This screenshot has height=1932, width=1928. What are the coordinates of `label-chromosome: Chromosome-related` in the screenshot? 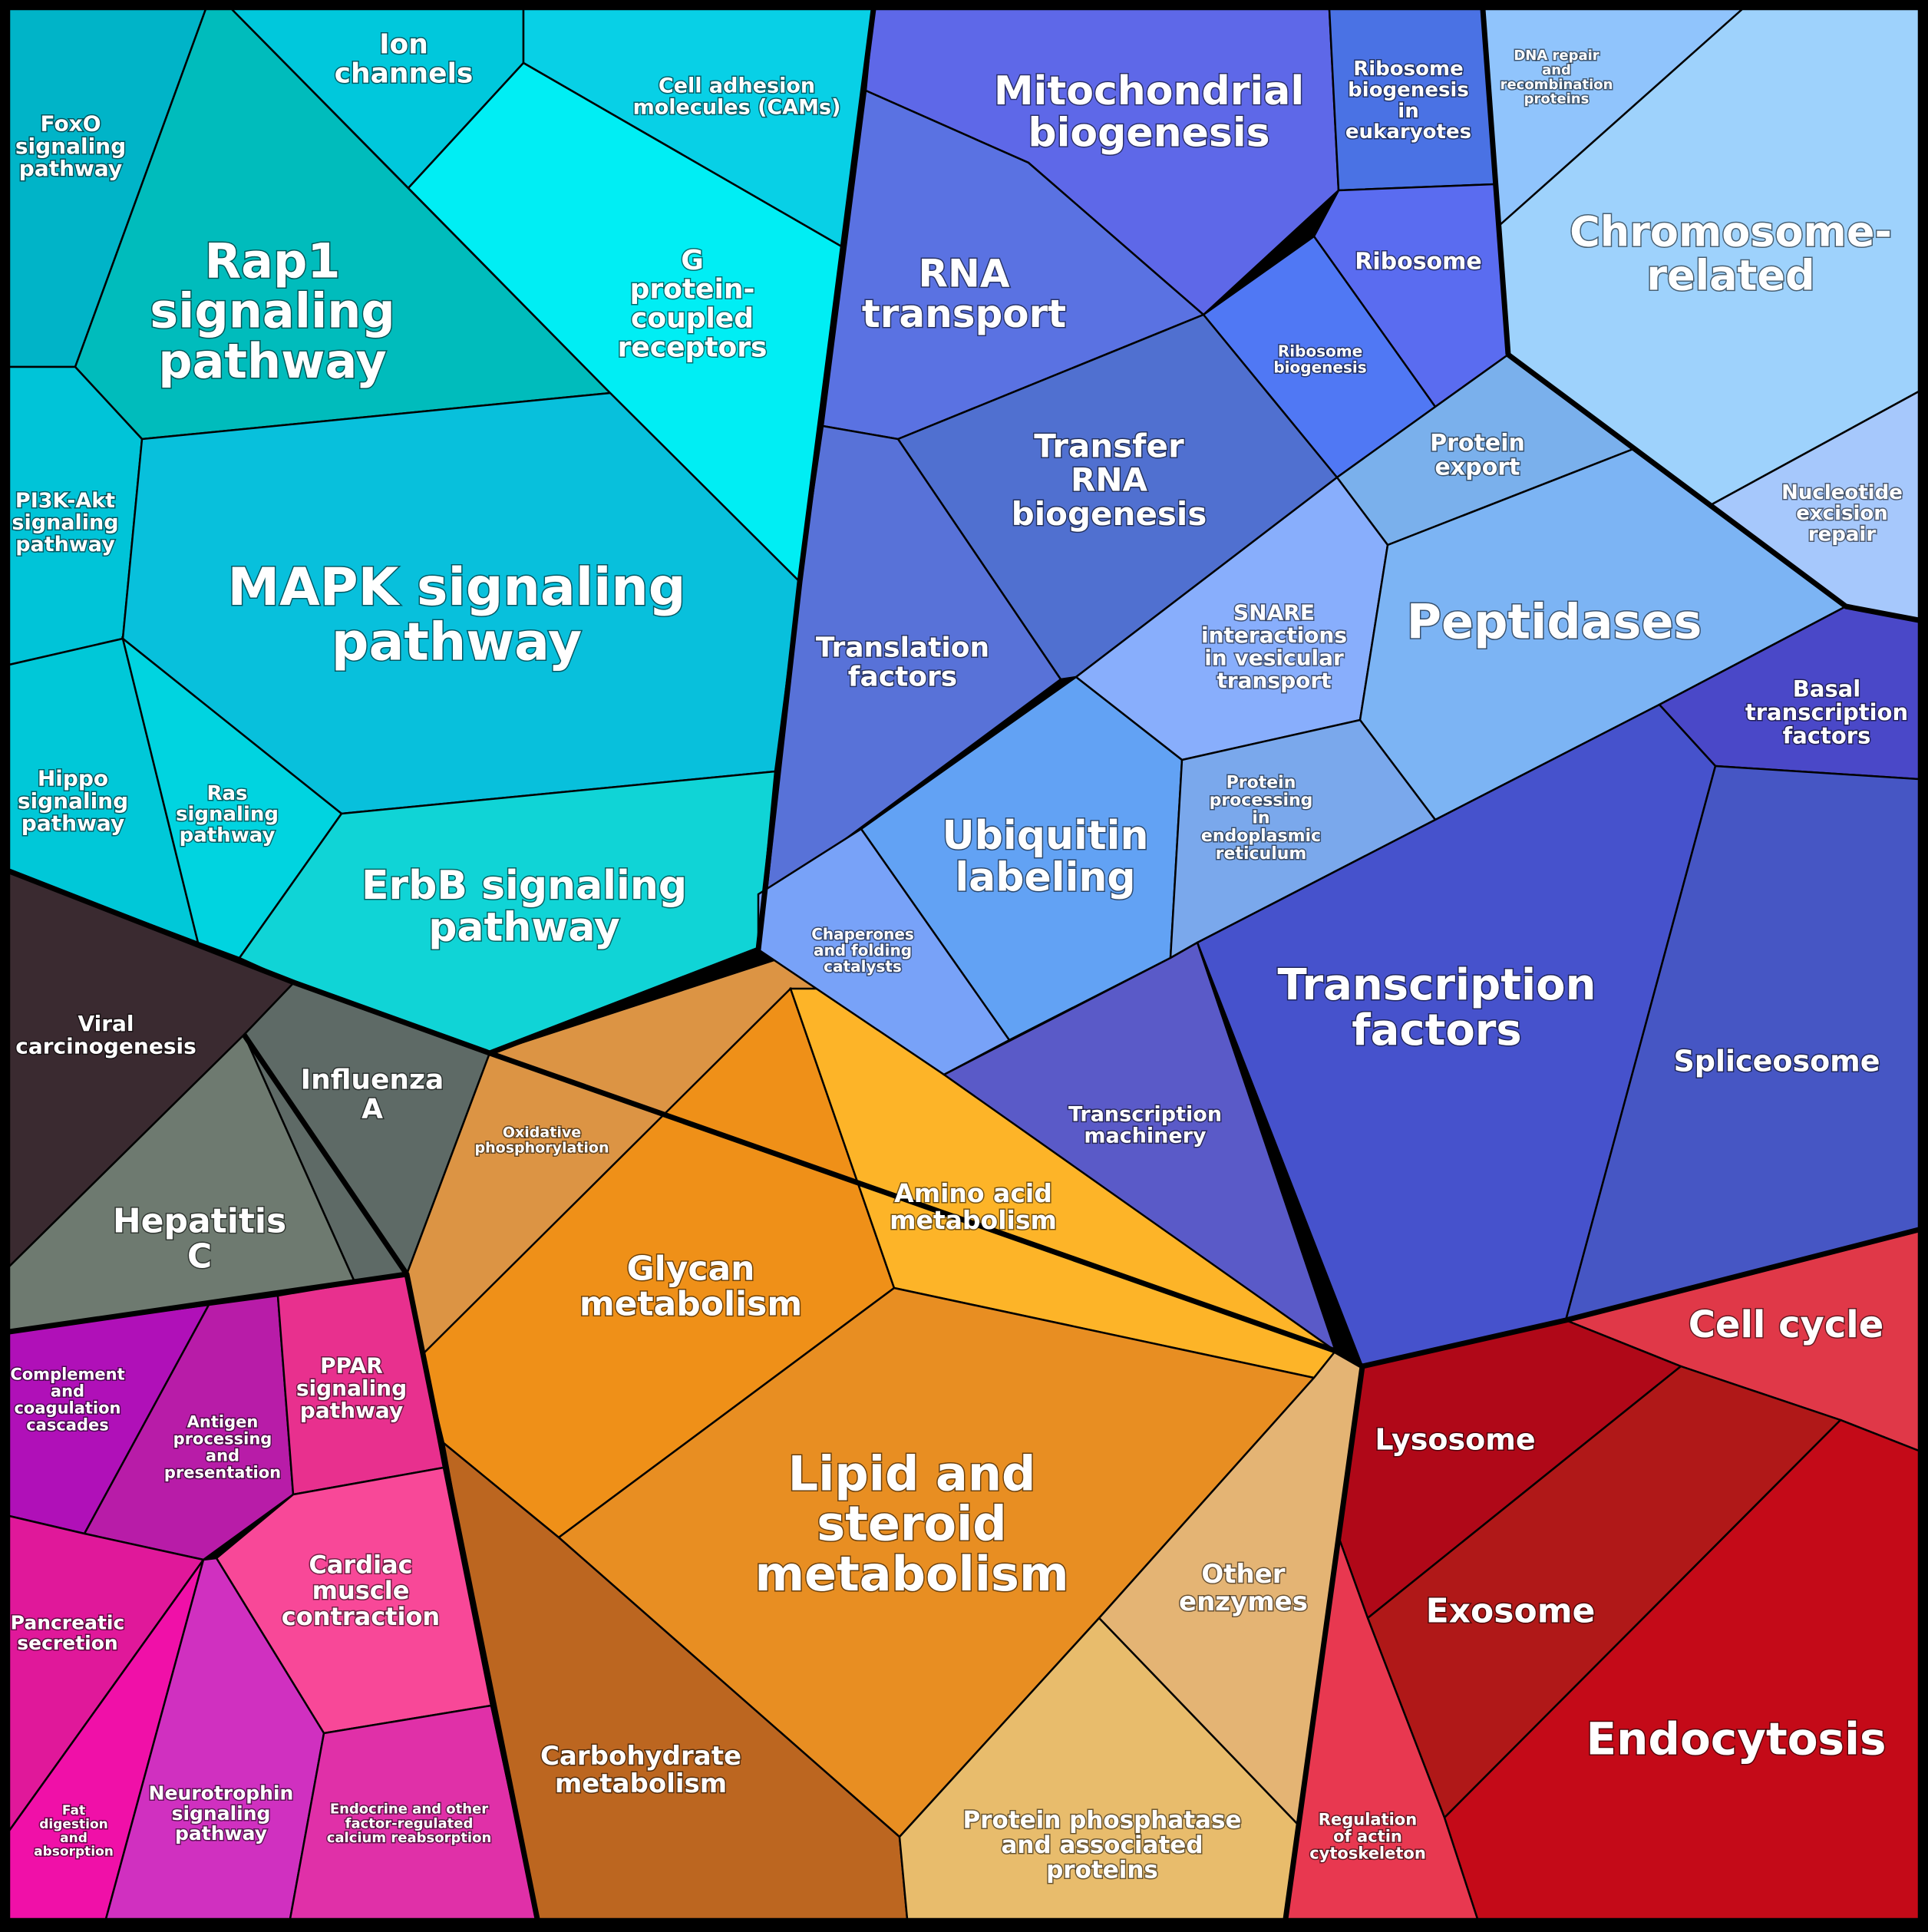 It's located at (1731, 254).